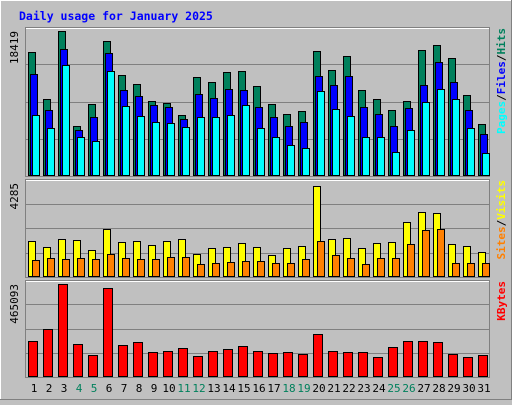 The height and width of the screenshot is (405, 512). What do you see at coordinates (109, 388) in the screenshot?
I see `x-tick-label: 6` at bounding box center [109, 388].